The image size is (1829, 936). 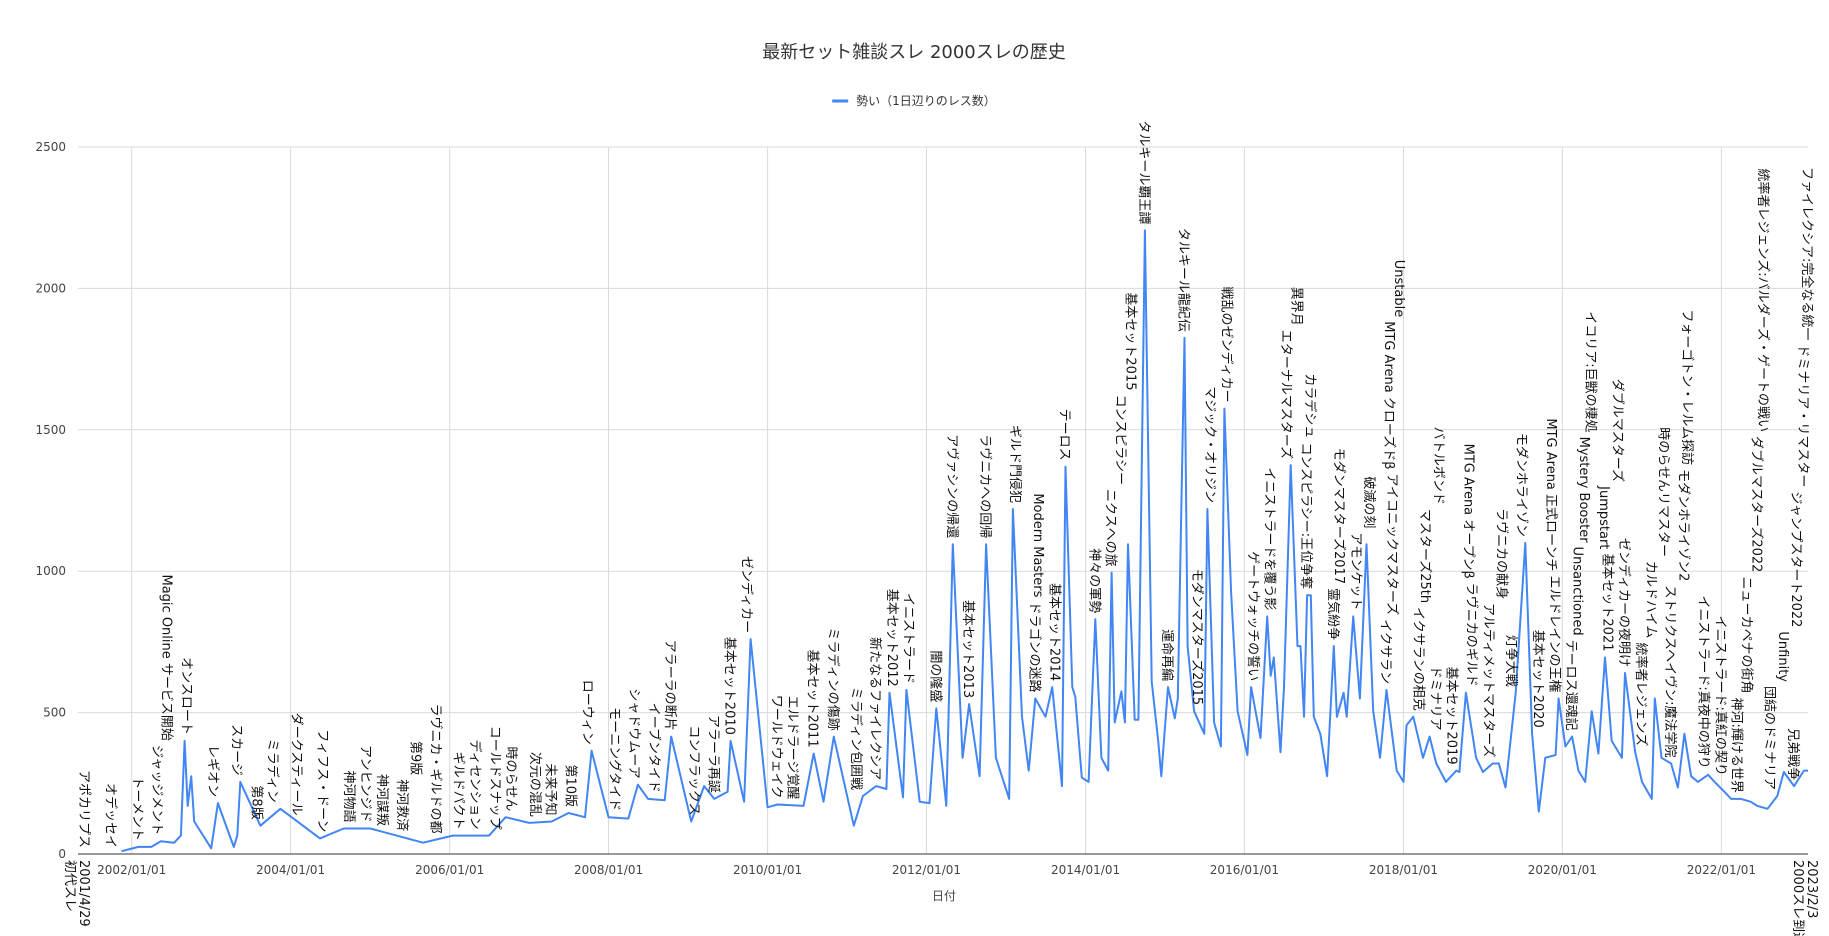 I want to click on annotation: シャドウムーア, so click(x=633, y=733).